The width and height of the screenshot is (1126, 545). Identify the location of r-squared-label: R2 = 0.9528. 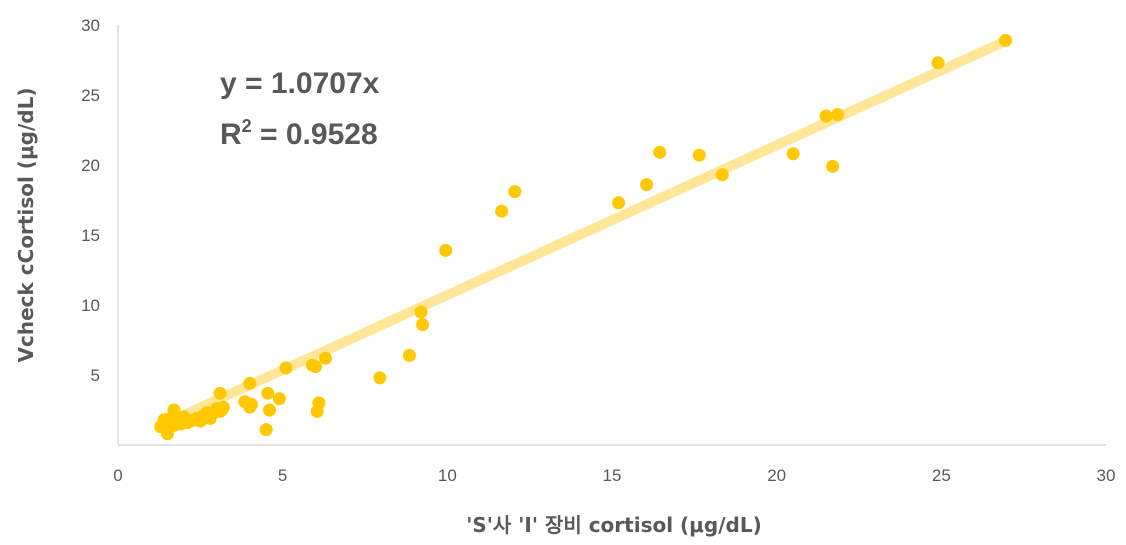
(299, 133).